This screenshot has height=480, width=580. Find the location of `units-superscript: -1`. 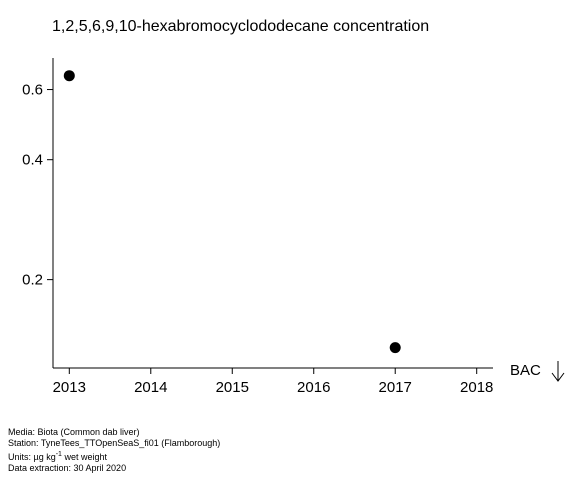

units-superscript: -1 is located at coordinates (58, 454).